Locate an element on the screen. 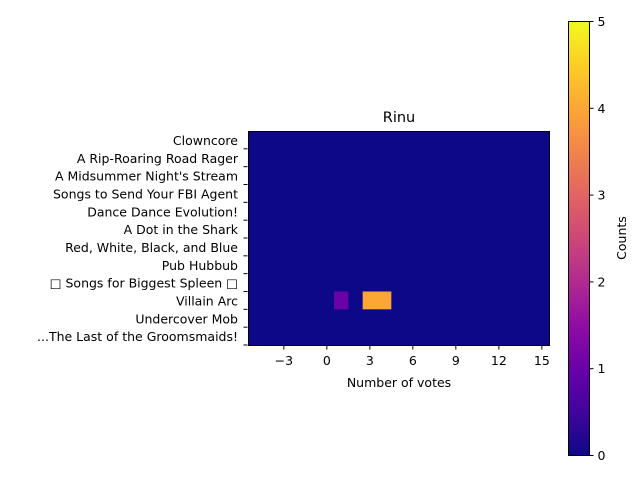 The height and width of the screenshot is (480, 640). x-tick-label: 12 is located at coordinates (499, 360).